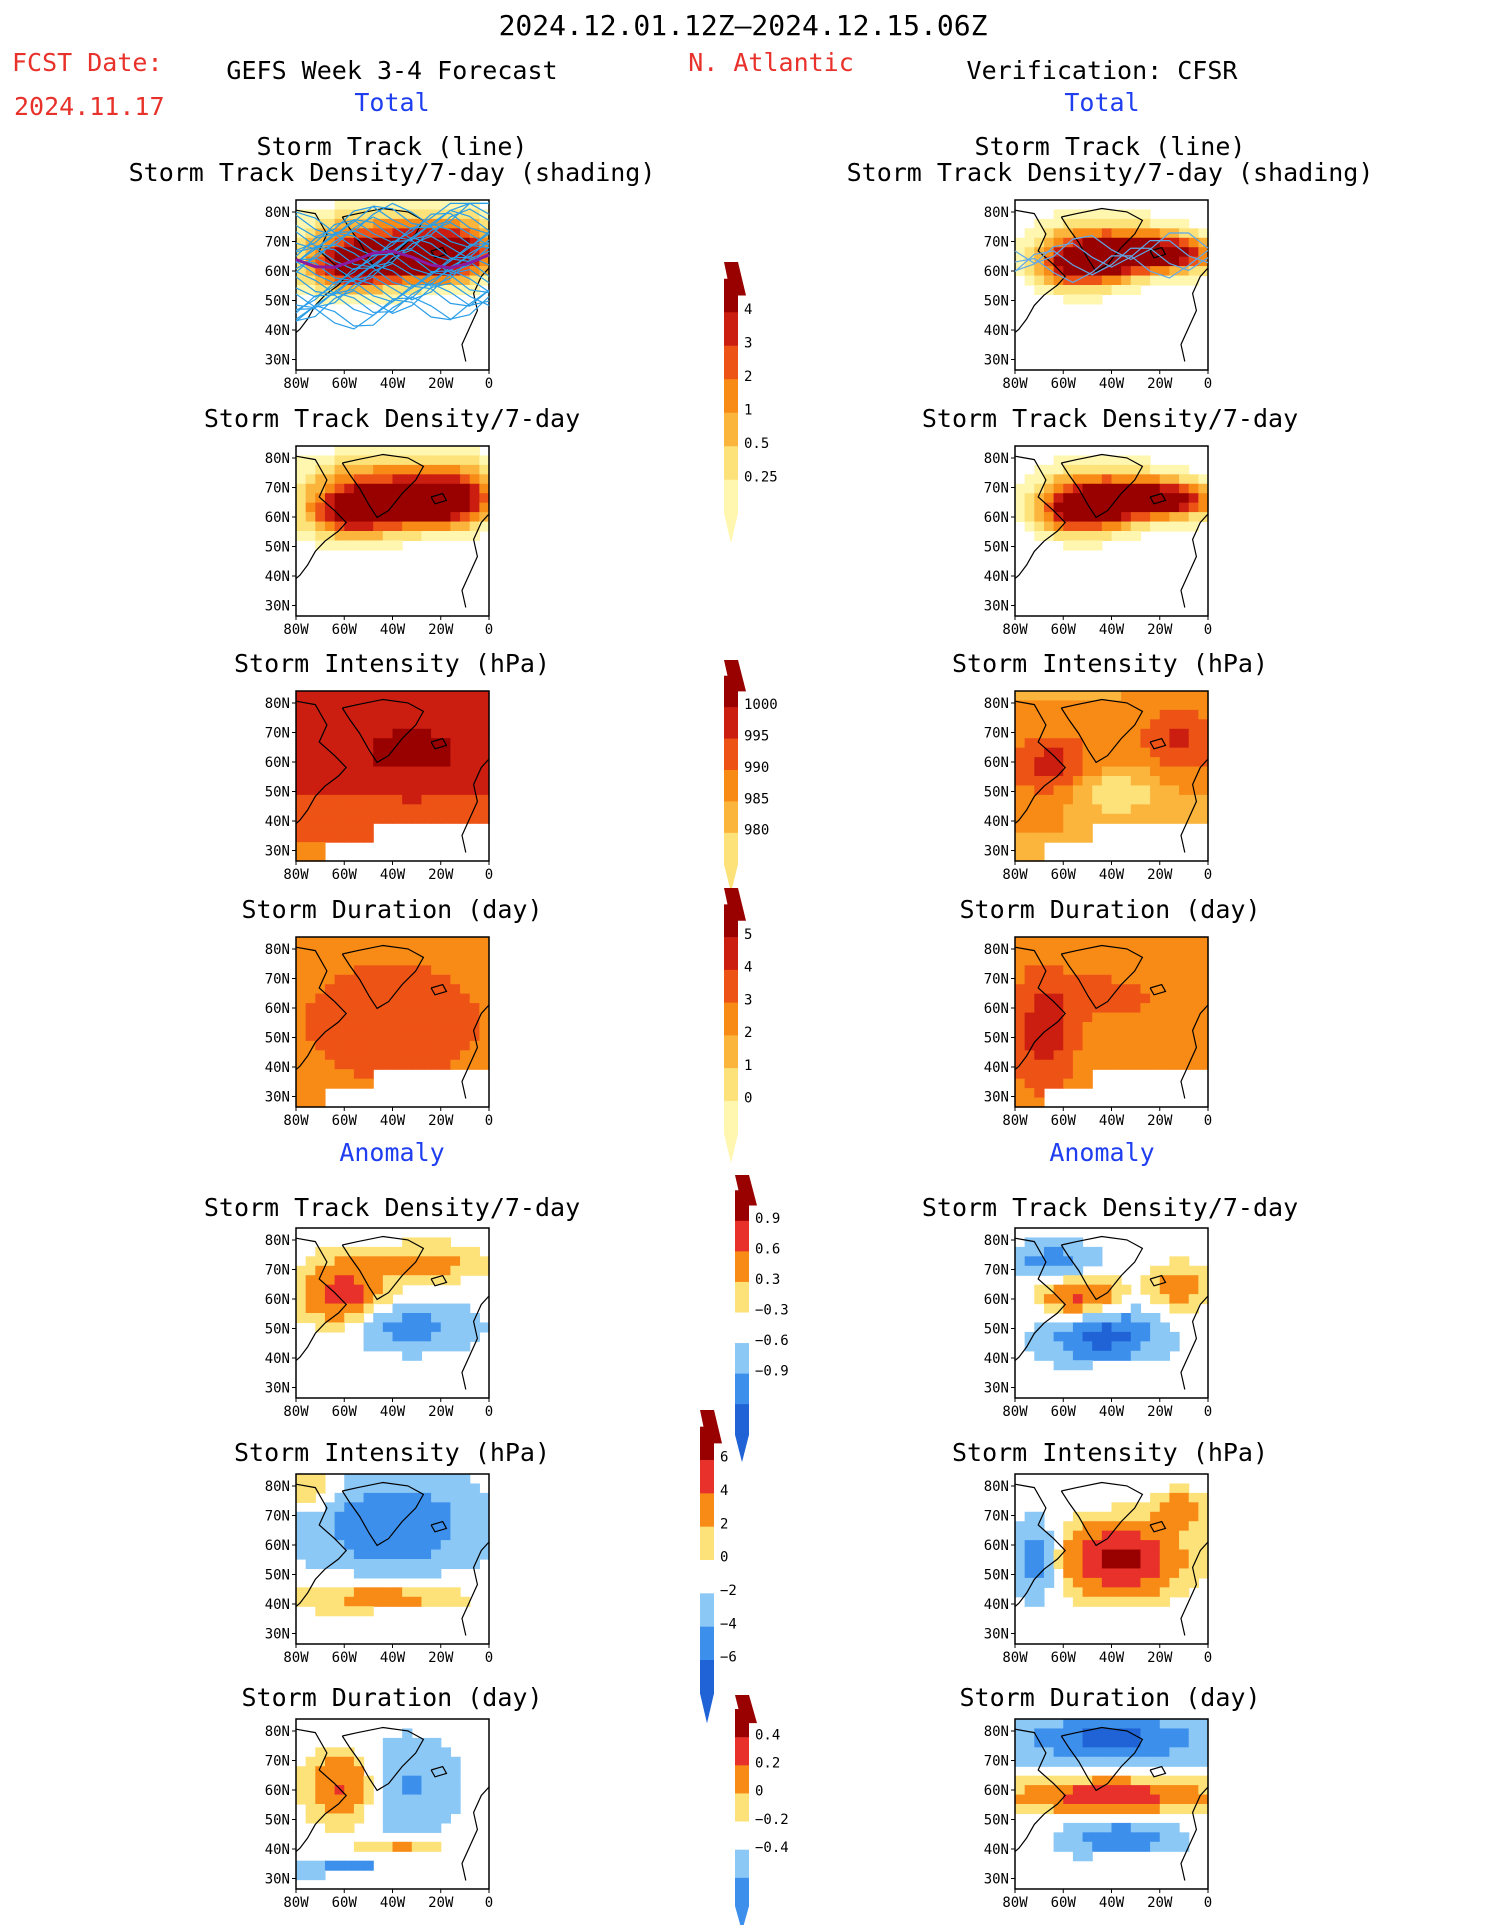 The width and height of the screenshot is (1487, 1925). What do you see at coordinates (996, 734) in the screenshot?
I see `lat-label: 70N` at bounding box center [996, 734].